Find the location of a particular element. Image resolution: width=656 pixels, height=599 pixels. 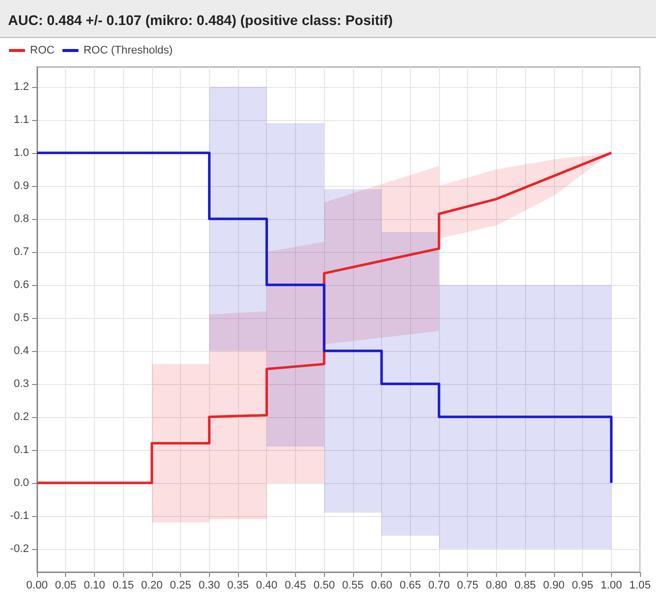

legend-label: ROC (Thresholds) is located at coordinates (128, 50).